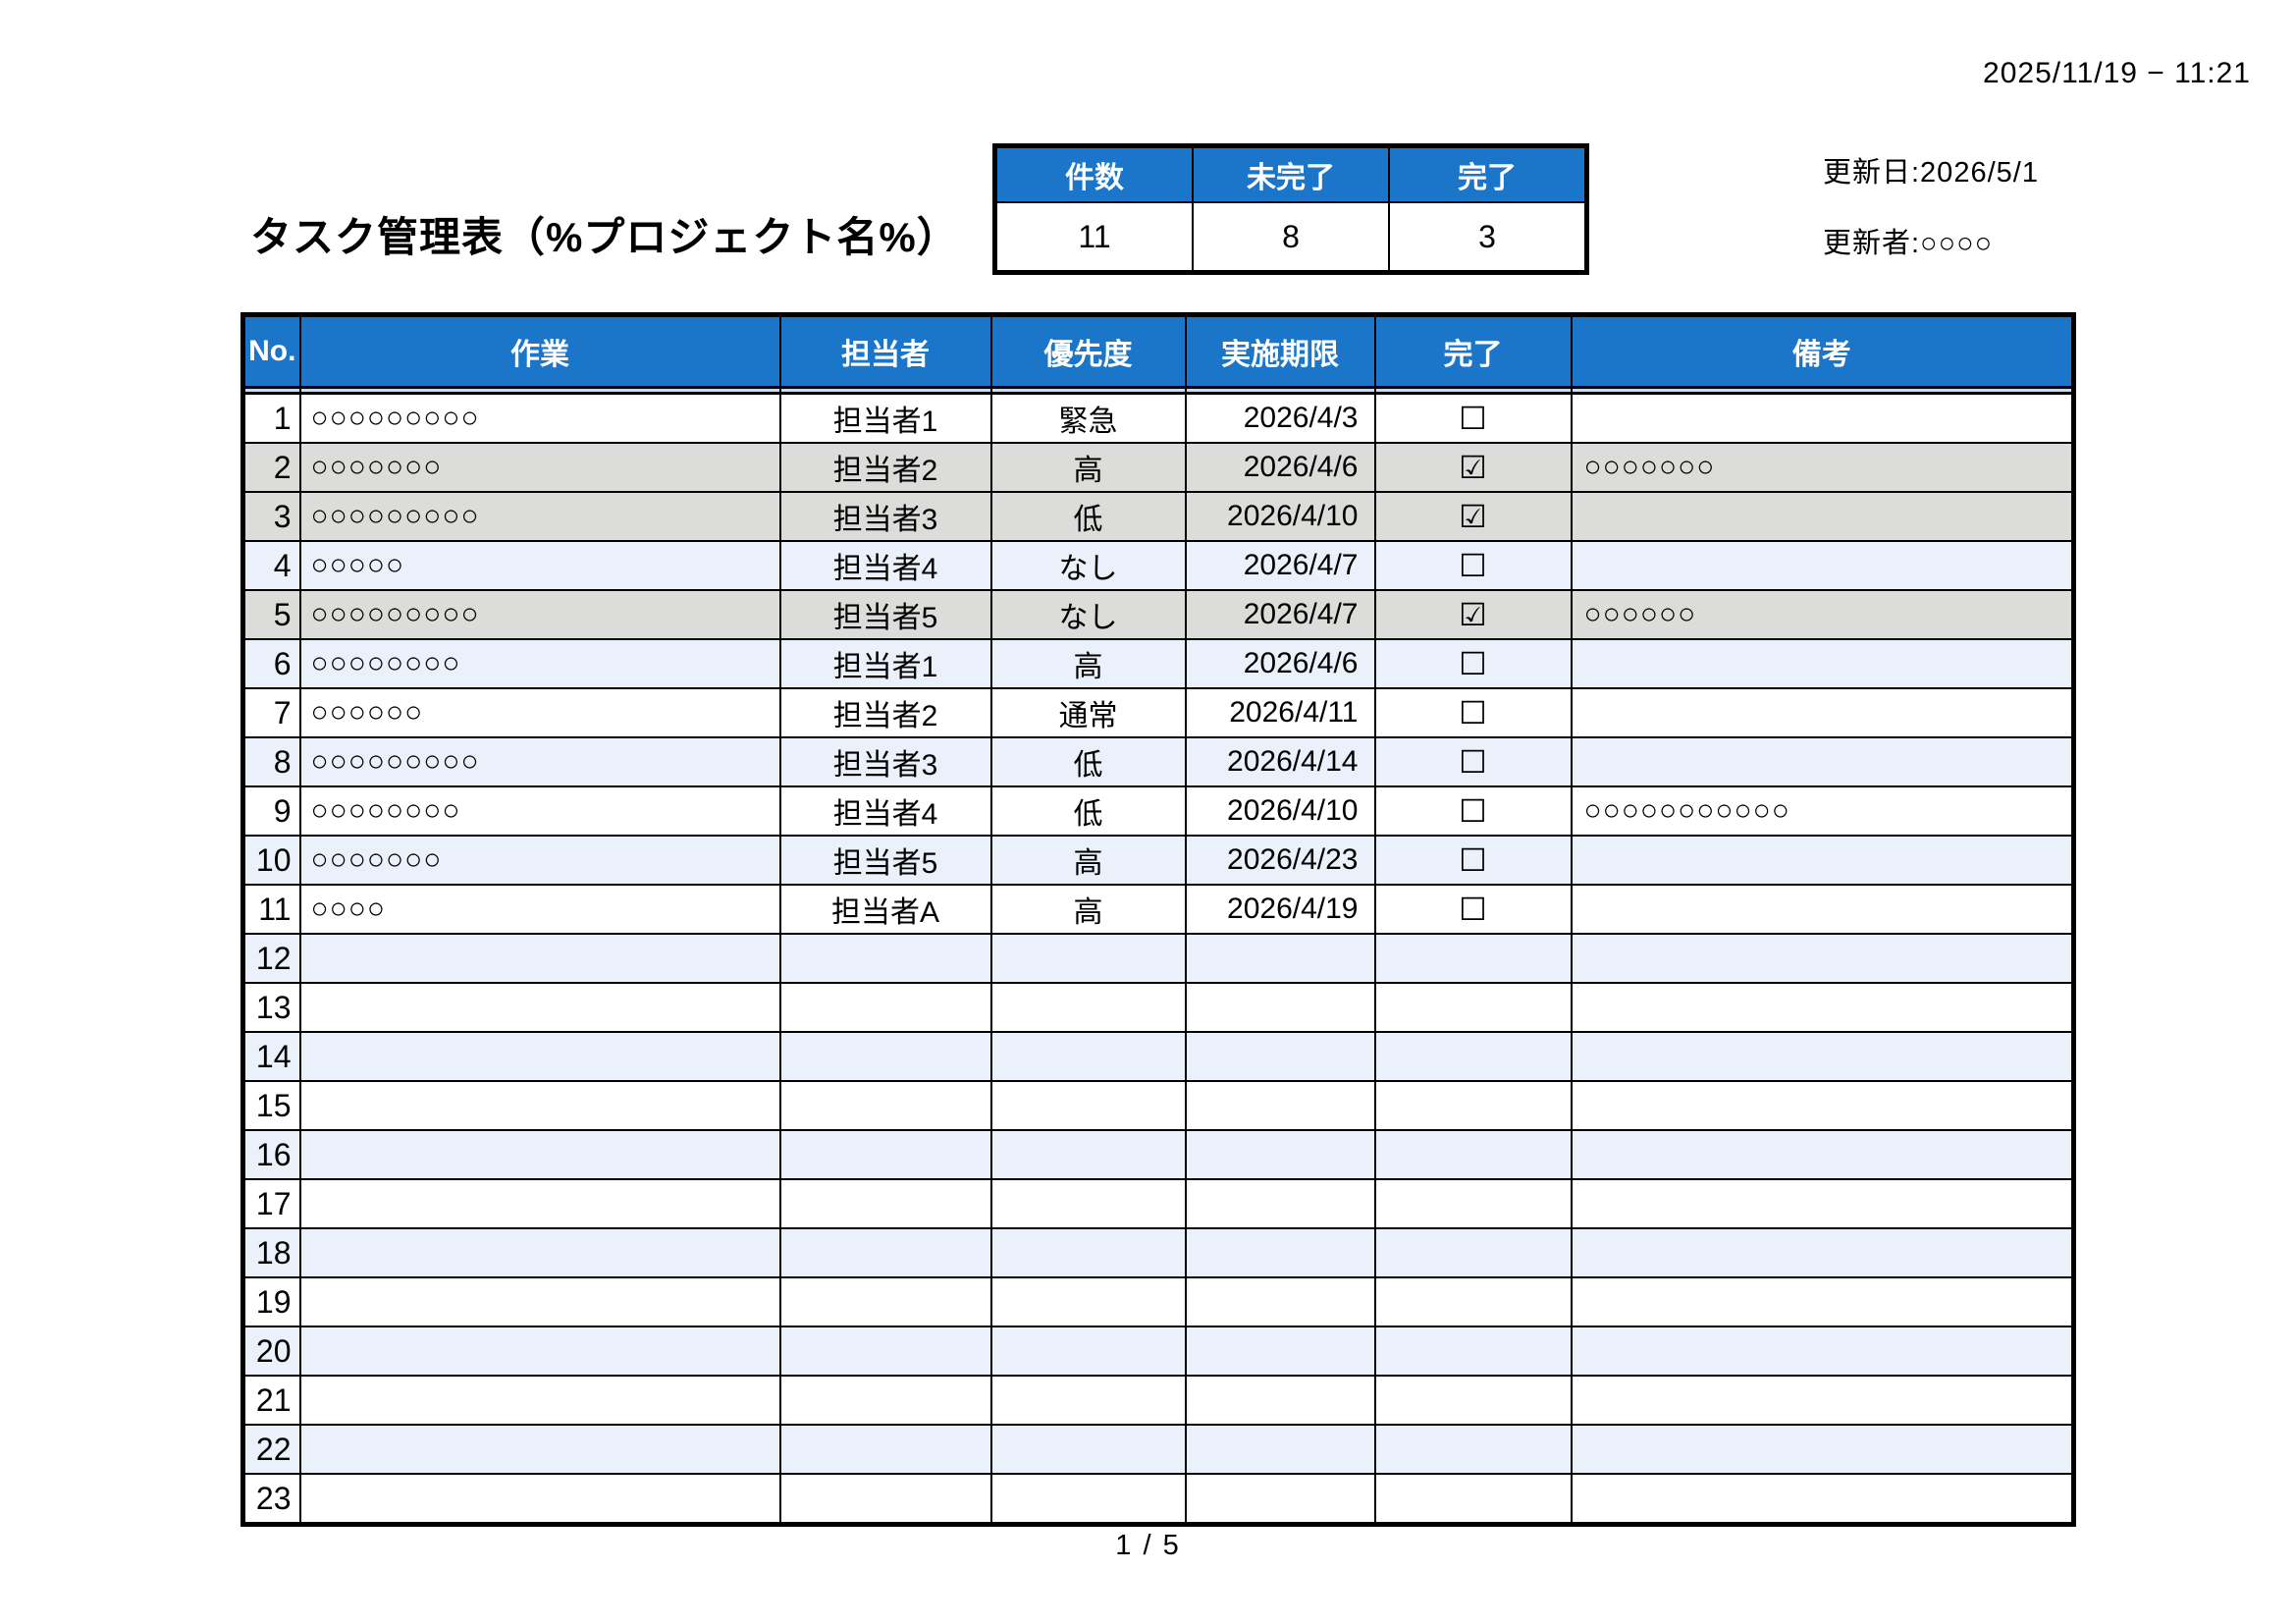 Image resolution: width=2296 pixels, height=1624 pixels. What do you see at coordinates (1931, 173) in the screenshot?
I see `updated-date: 更新日:2026/5/1` at bounding box center [1931, 173].